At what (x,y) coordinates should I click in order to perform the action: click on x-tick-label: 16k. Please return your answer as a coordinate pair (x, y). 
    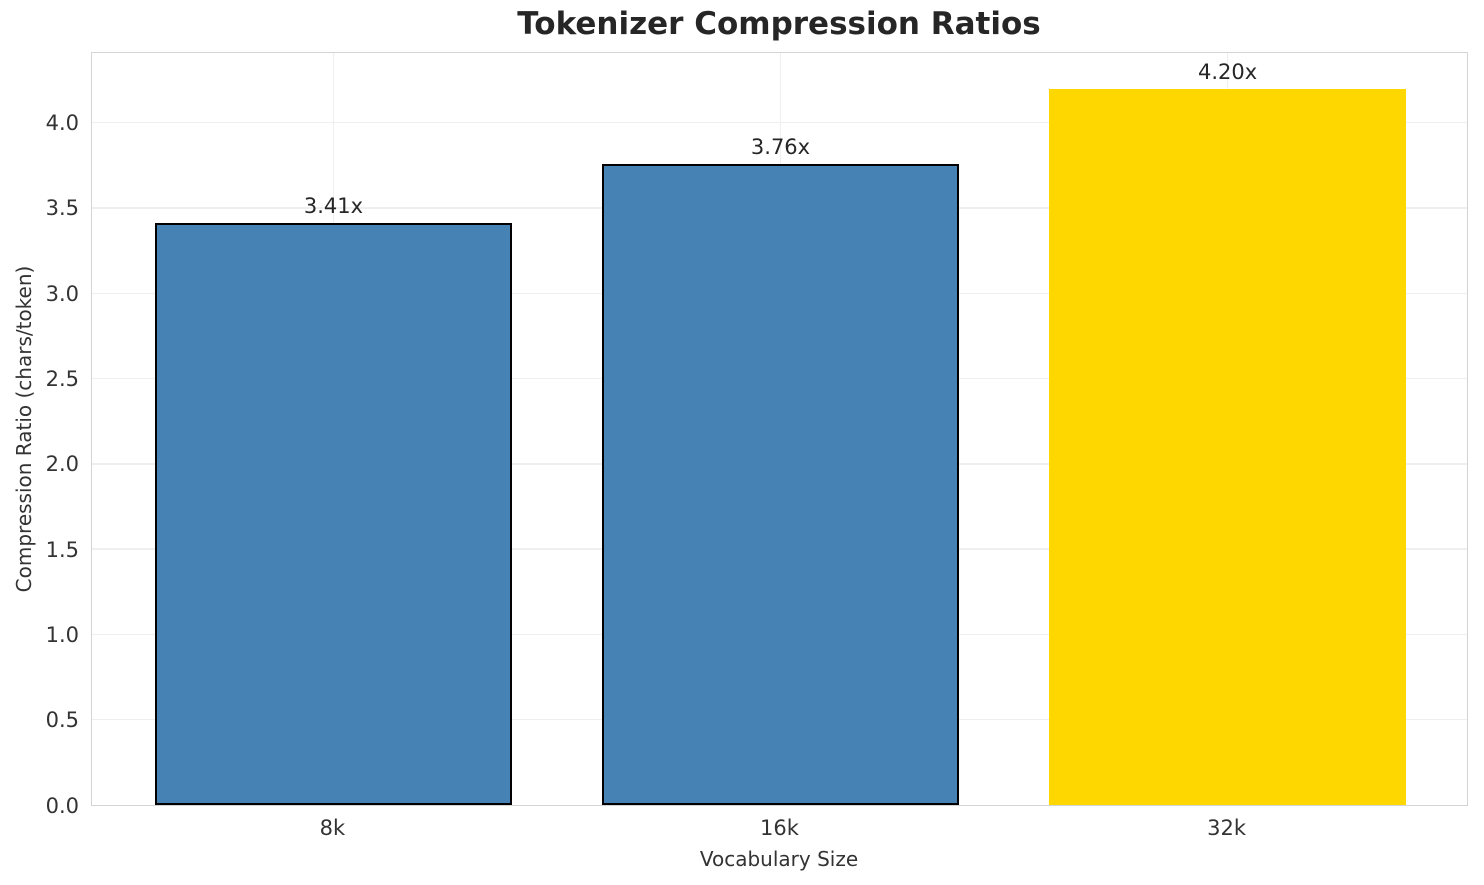
    Looking at the image, I should click on (779, 828).